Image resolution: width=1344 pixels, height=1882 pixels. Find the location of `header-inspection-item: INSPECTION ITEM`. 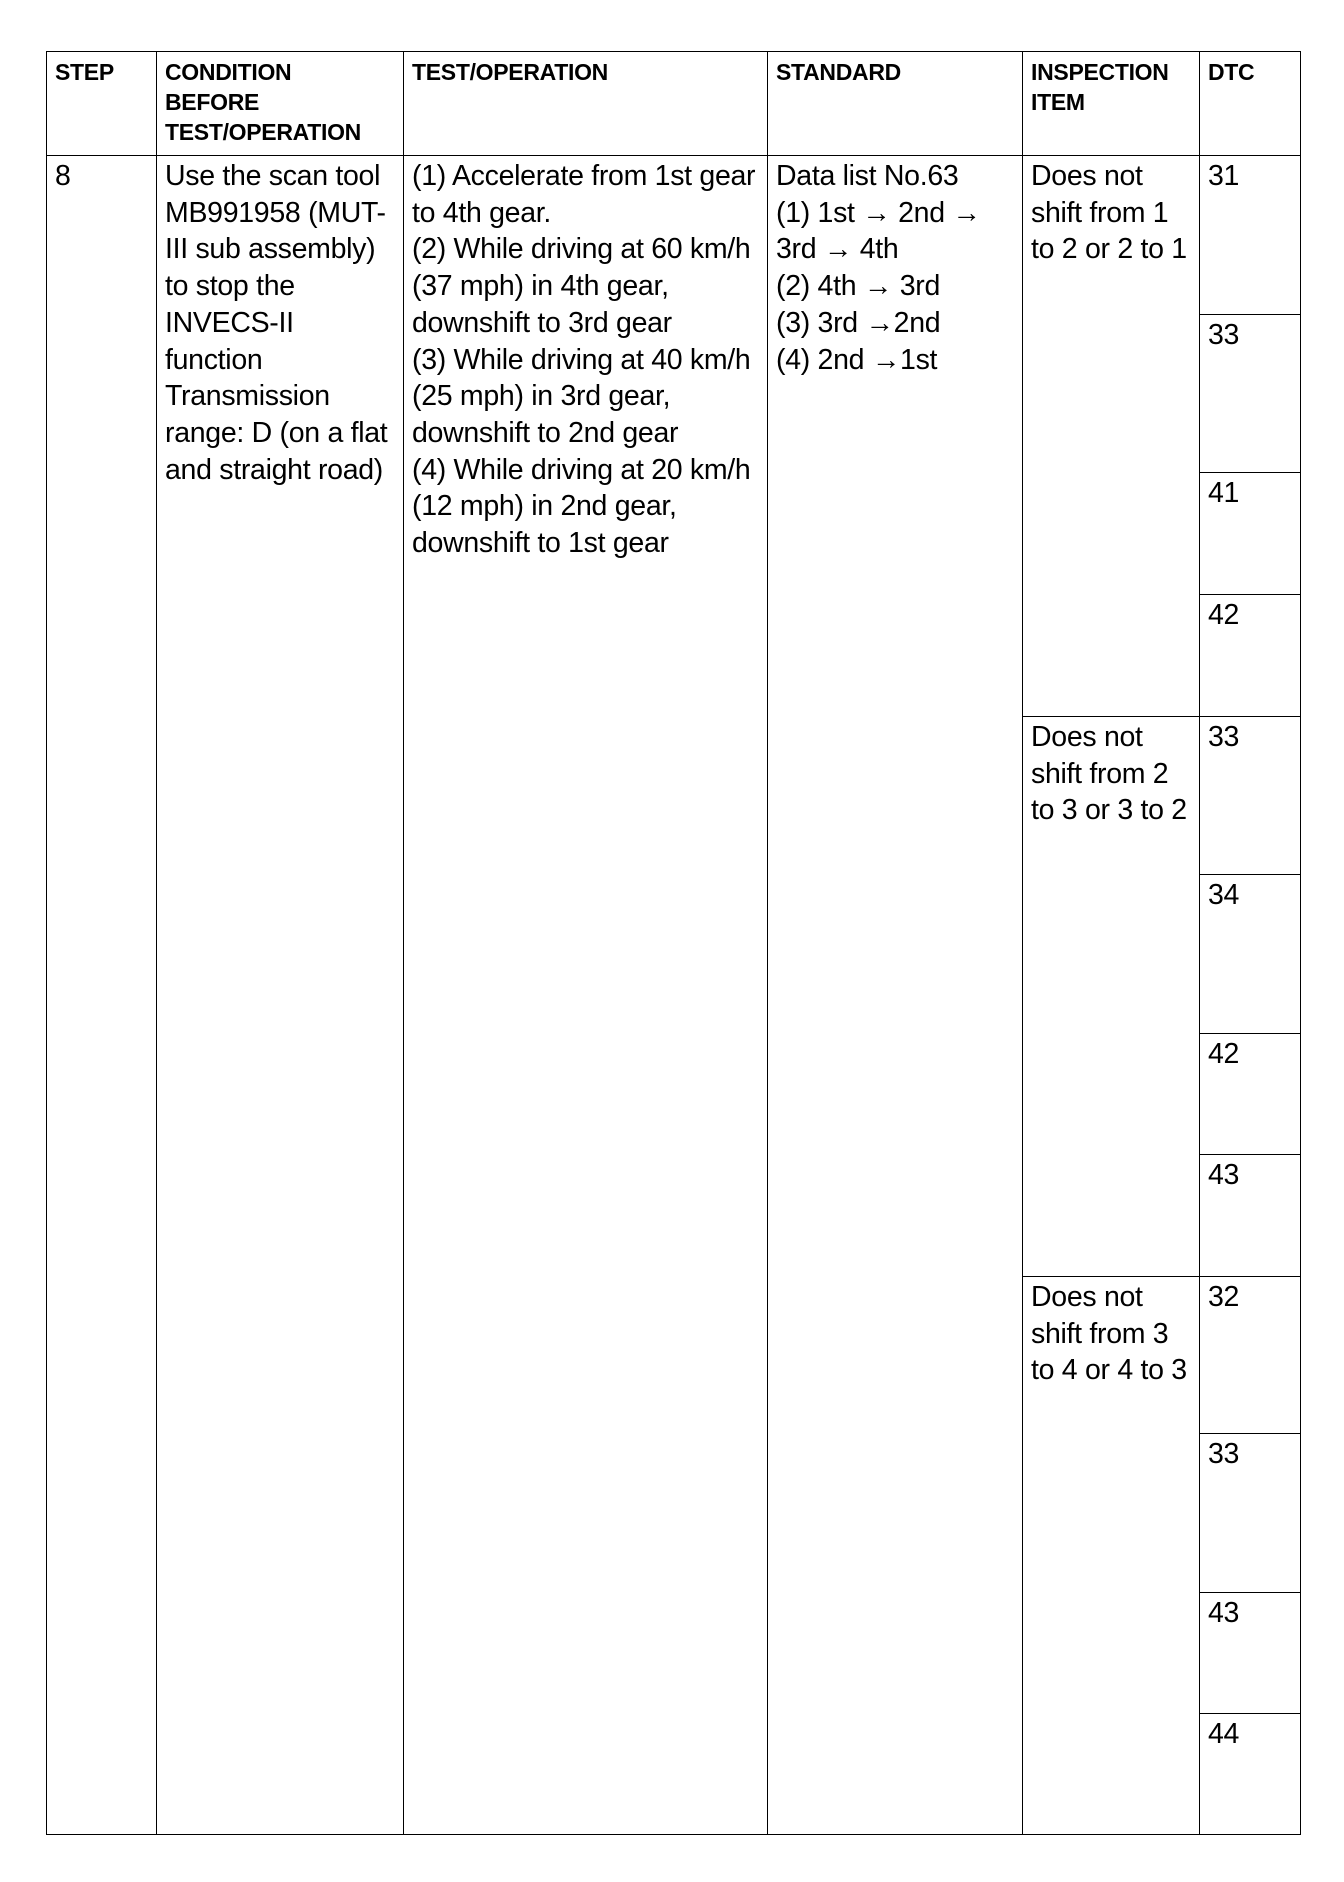

header-inspection-item: INSPECTION ITEM is located at coordinates (1111, 103).